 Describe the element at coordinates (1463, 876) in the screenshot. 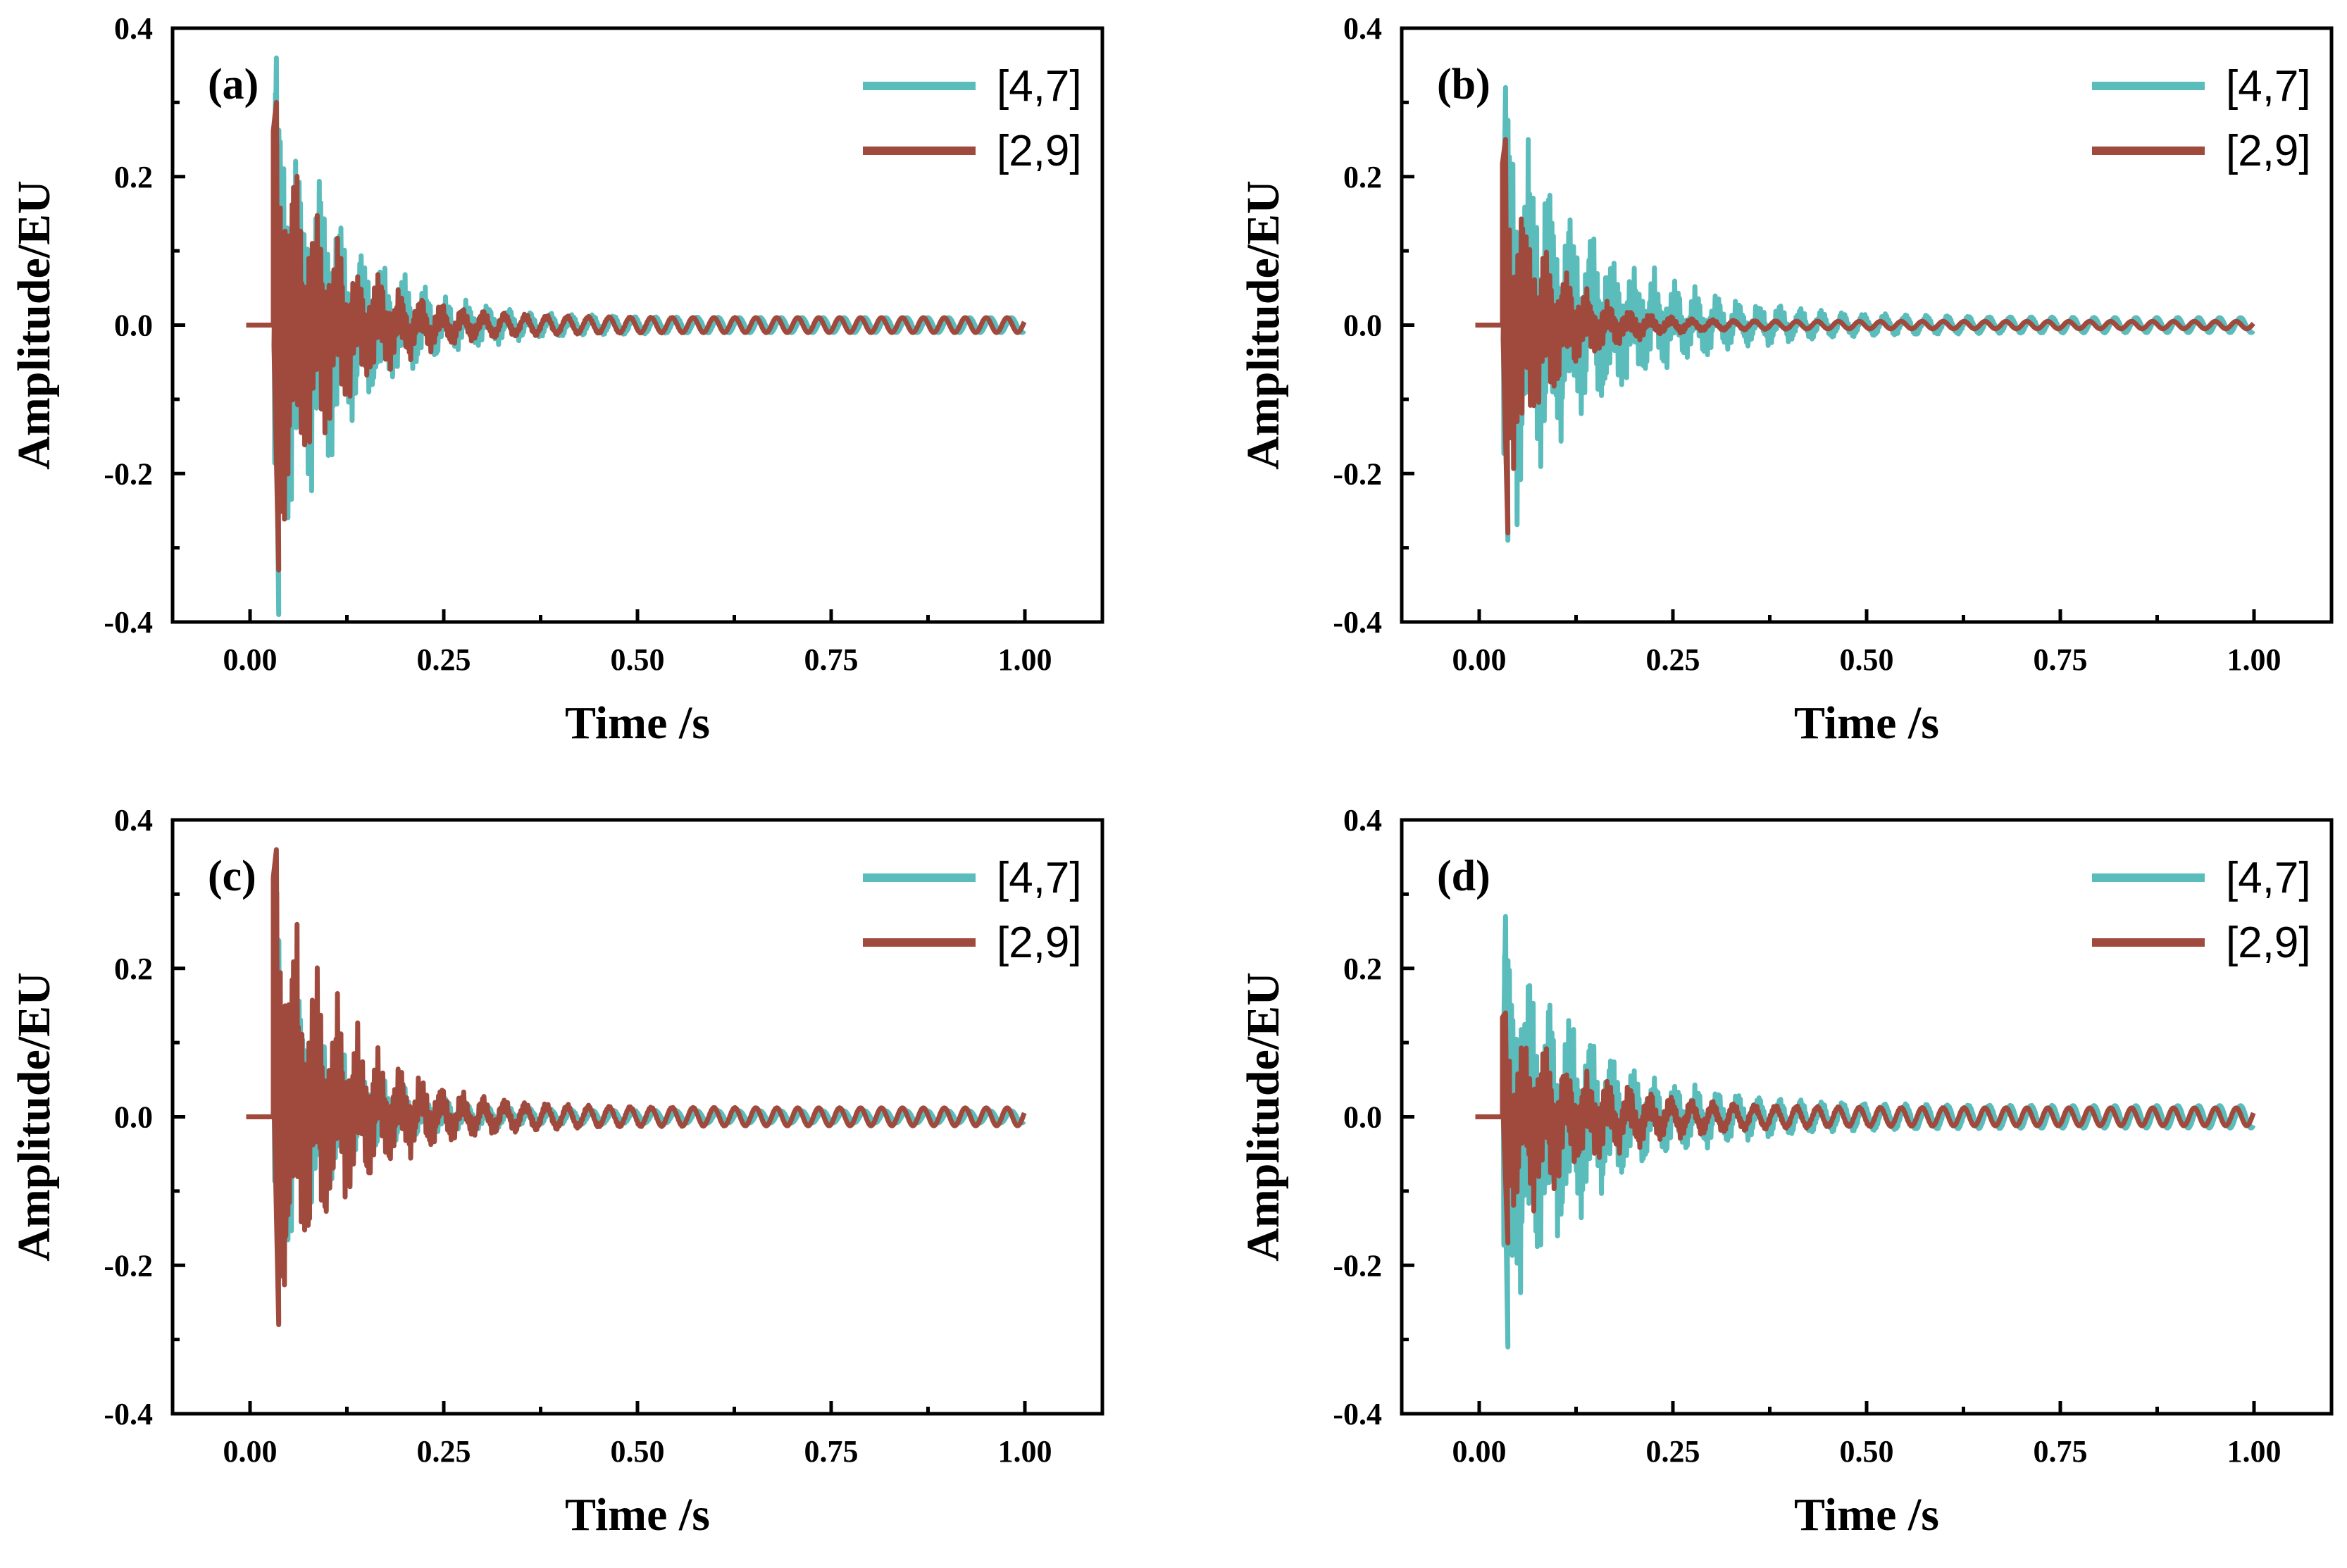

I see `panel-label: (d)` at that location.